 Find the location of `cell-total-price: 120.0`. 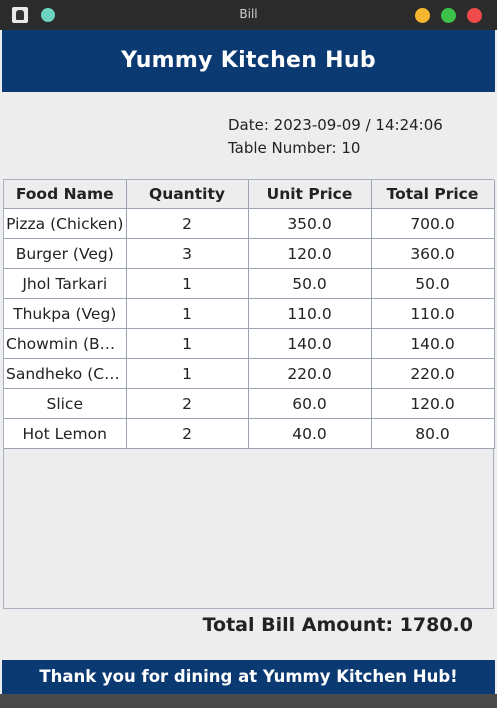

cell-total-price: 120.0 is located at coordinates (433, 403).